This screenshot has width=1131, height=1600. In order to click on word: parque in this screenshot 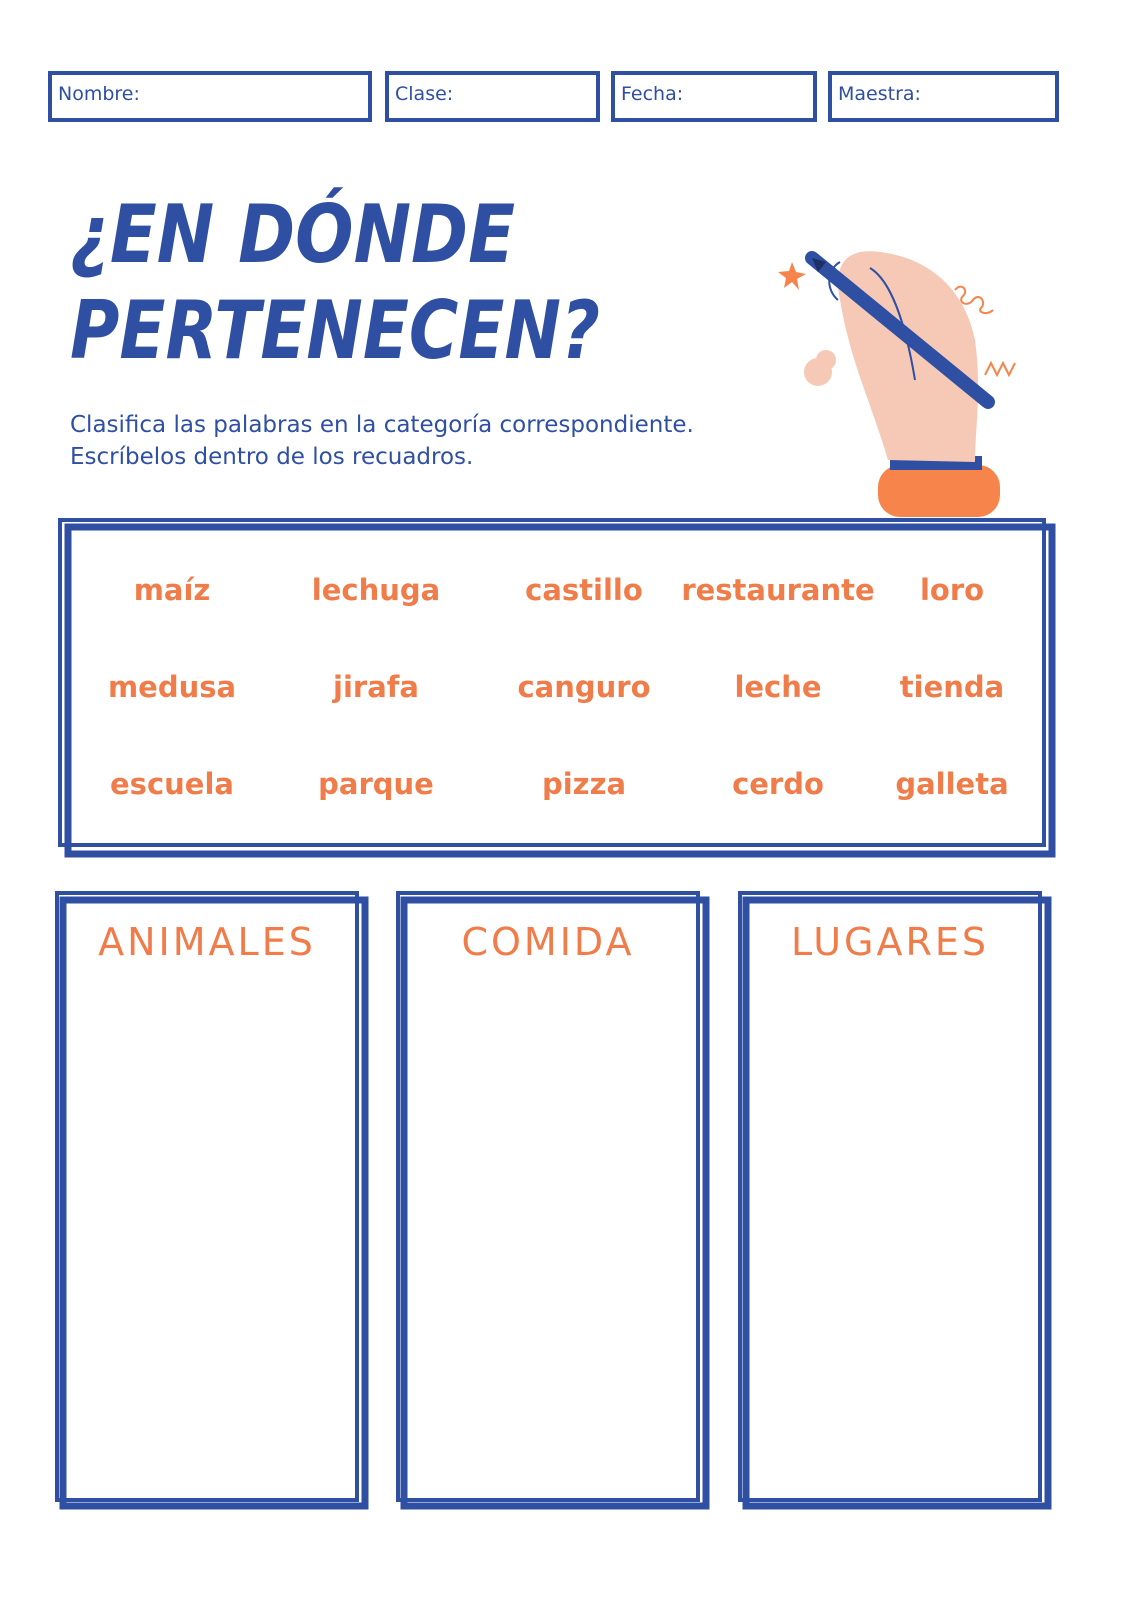, I will do `click(376, 784)`.